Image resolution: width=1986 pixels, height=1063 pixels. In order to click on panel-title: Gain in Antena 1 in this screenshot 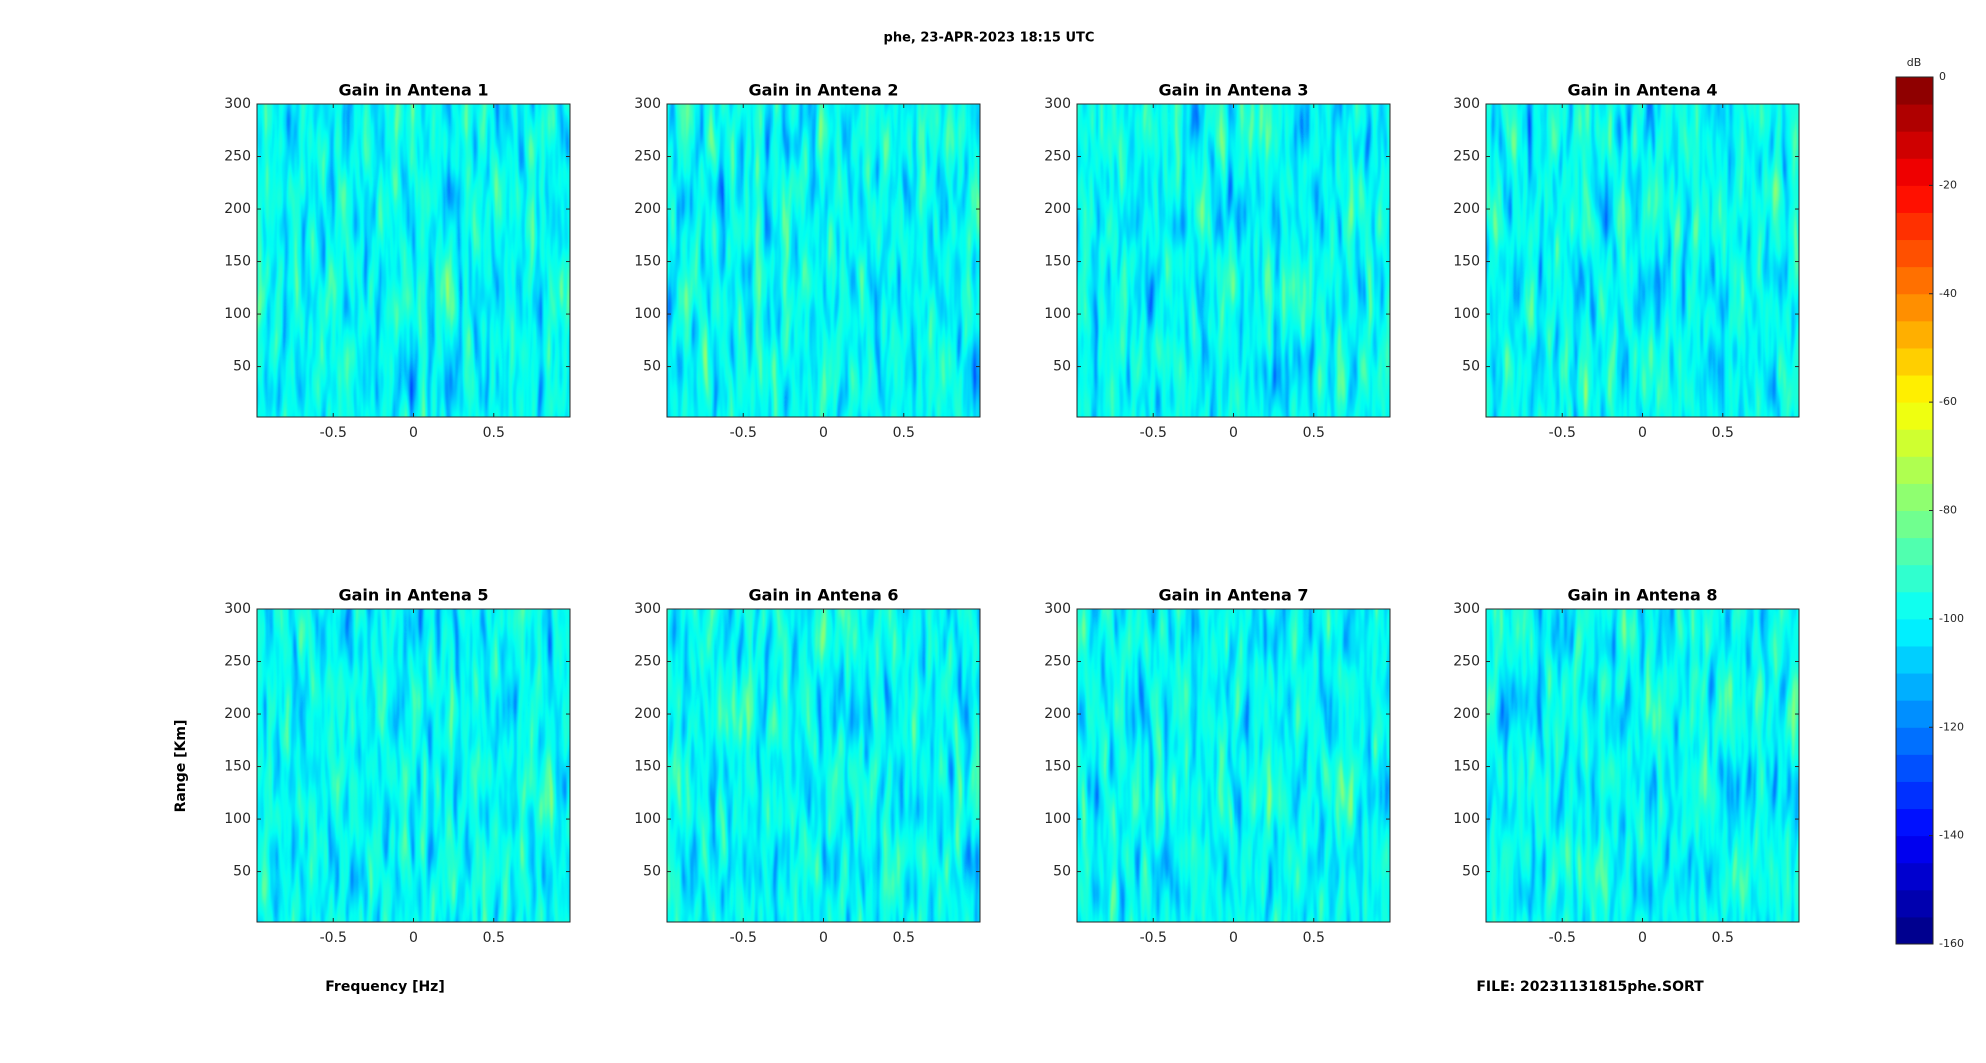, I will do `click(414, 90)`.